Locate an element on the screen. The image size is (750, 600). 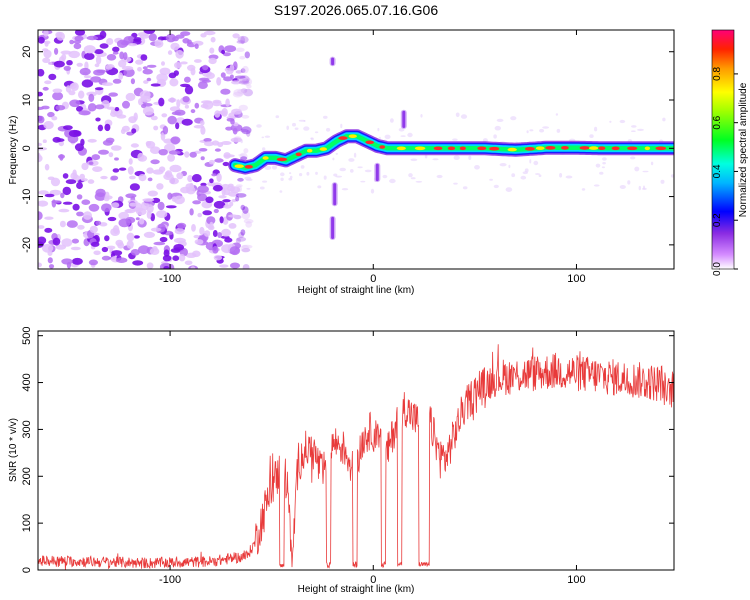
snr-ytick-label: 0 is located at coordinates (27, 570).